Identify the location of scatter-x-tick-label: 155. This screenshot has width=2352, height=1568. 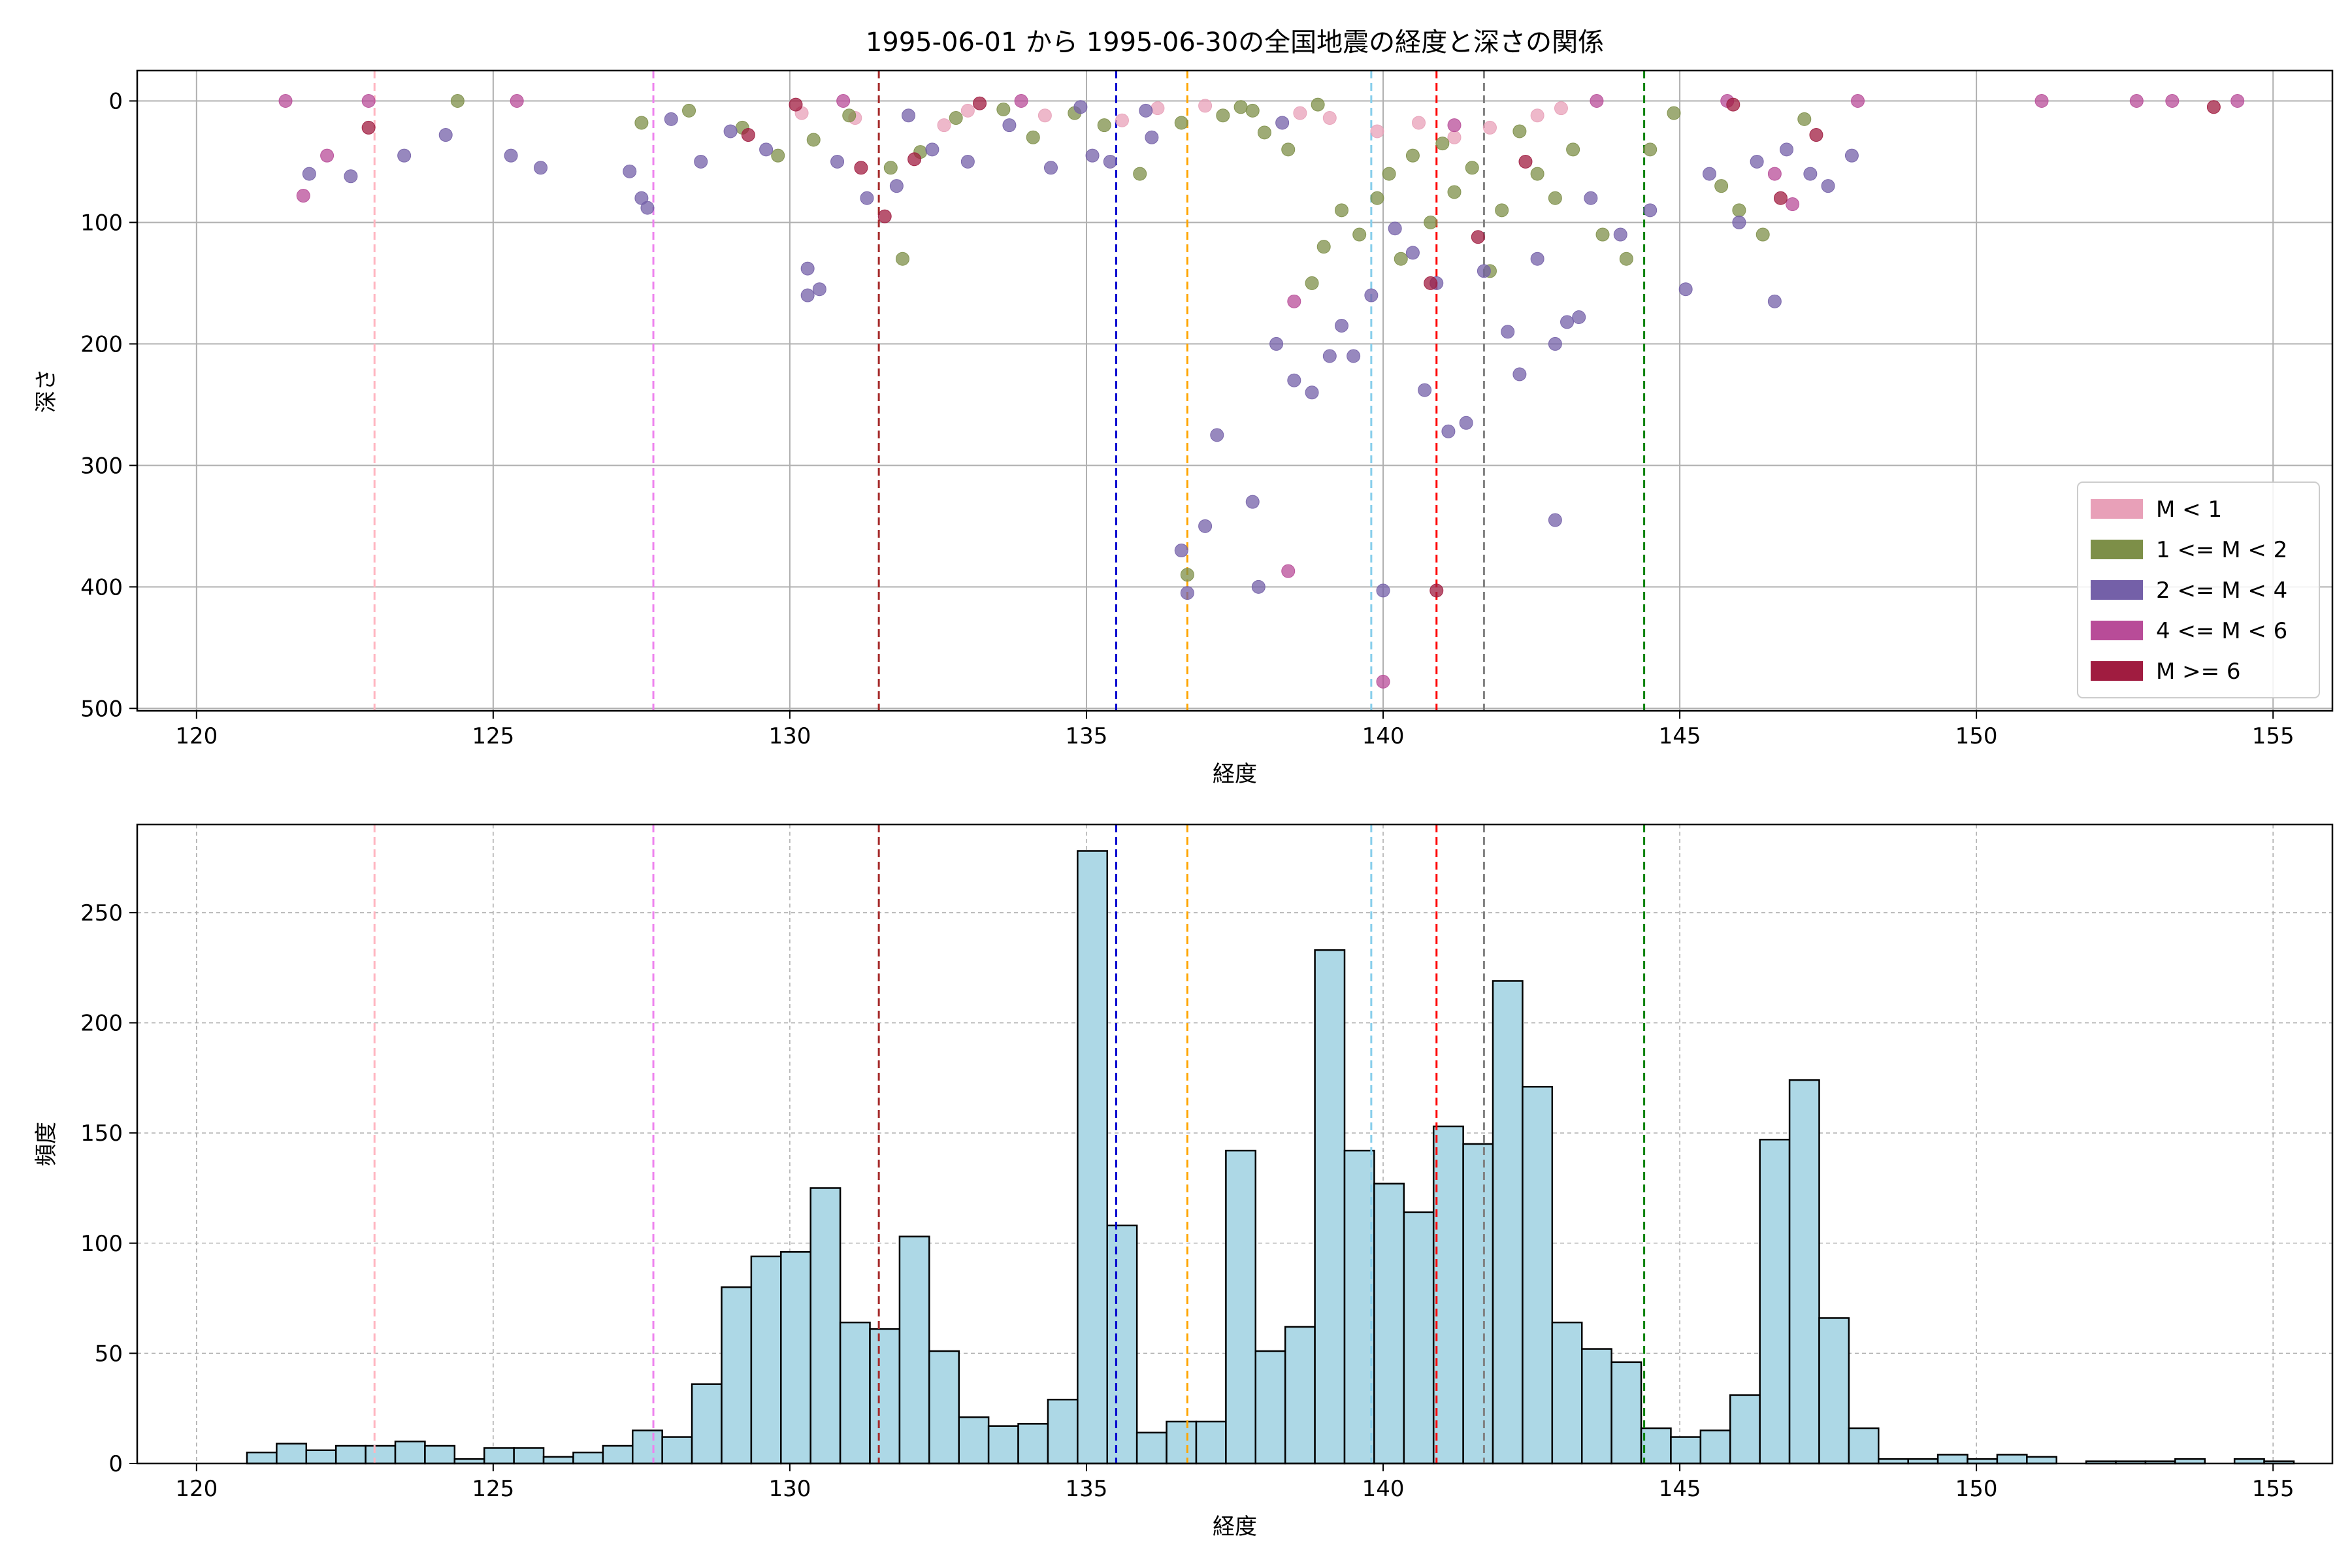
(2273, 736).